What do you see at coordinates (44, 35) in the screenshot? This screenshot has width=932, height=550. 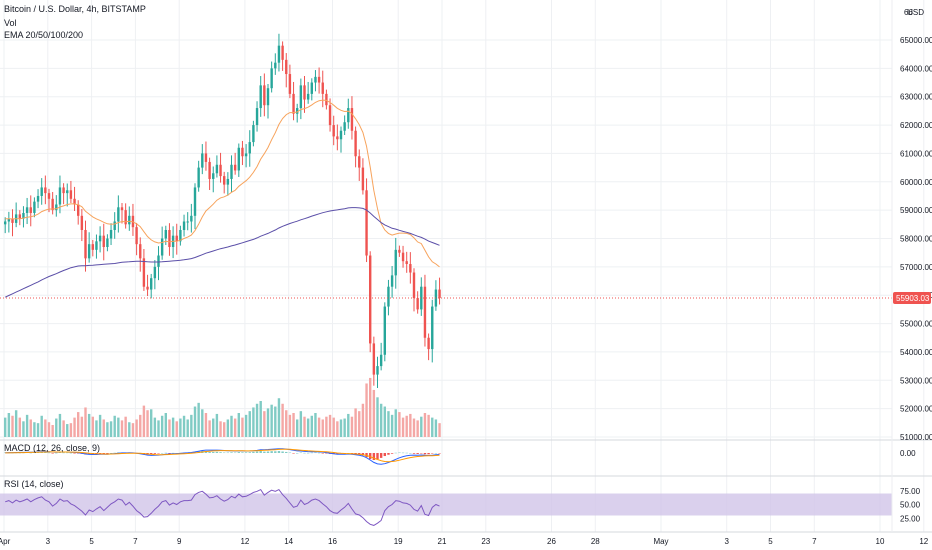 I see `ema-legend: EMA 20/50/100/200` at bounding box center [44, 35].